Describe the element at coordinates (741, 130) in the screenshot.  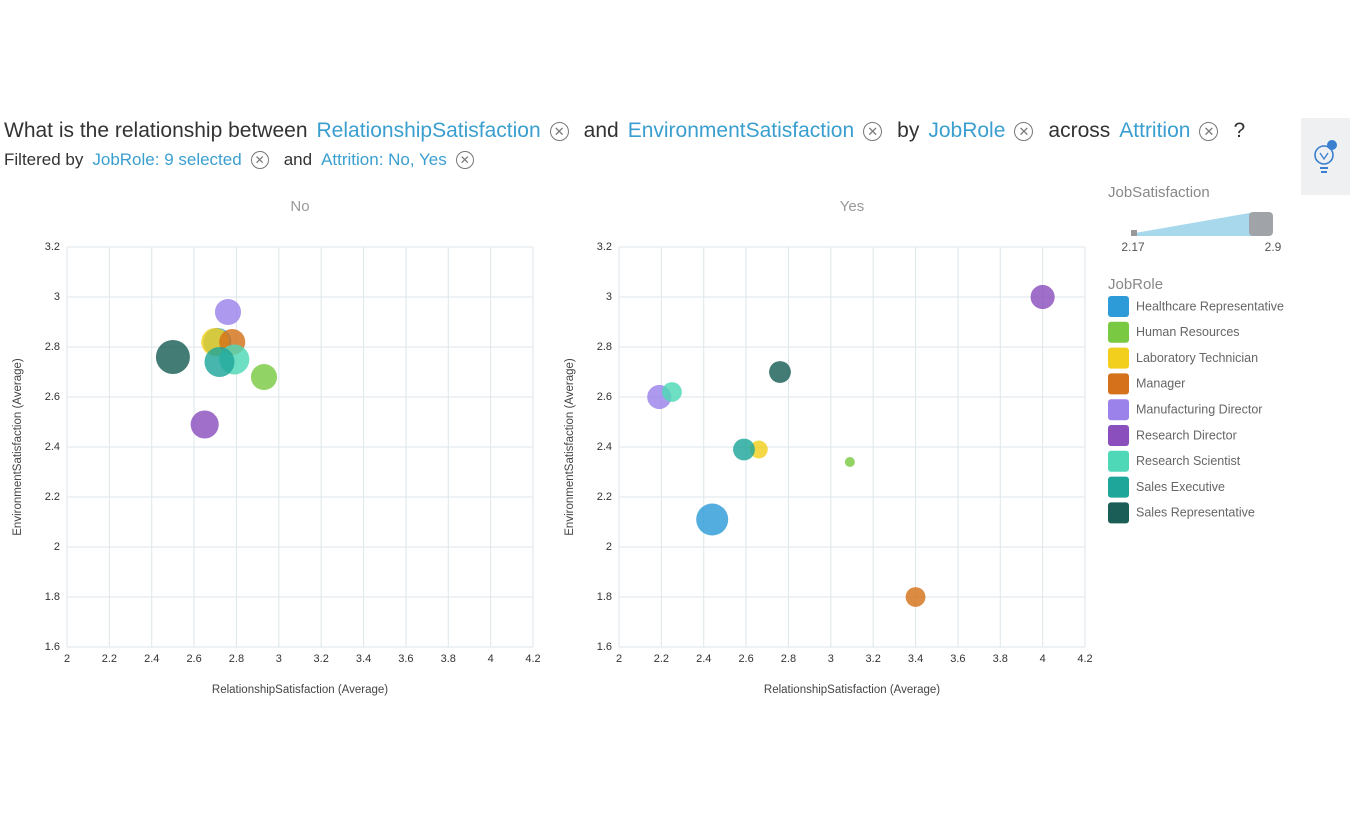
I see `field-chip: EnvironmentSatisfaction` at that location.